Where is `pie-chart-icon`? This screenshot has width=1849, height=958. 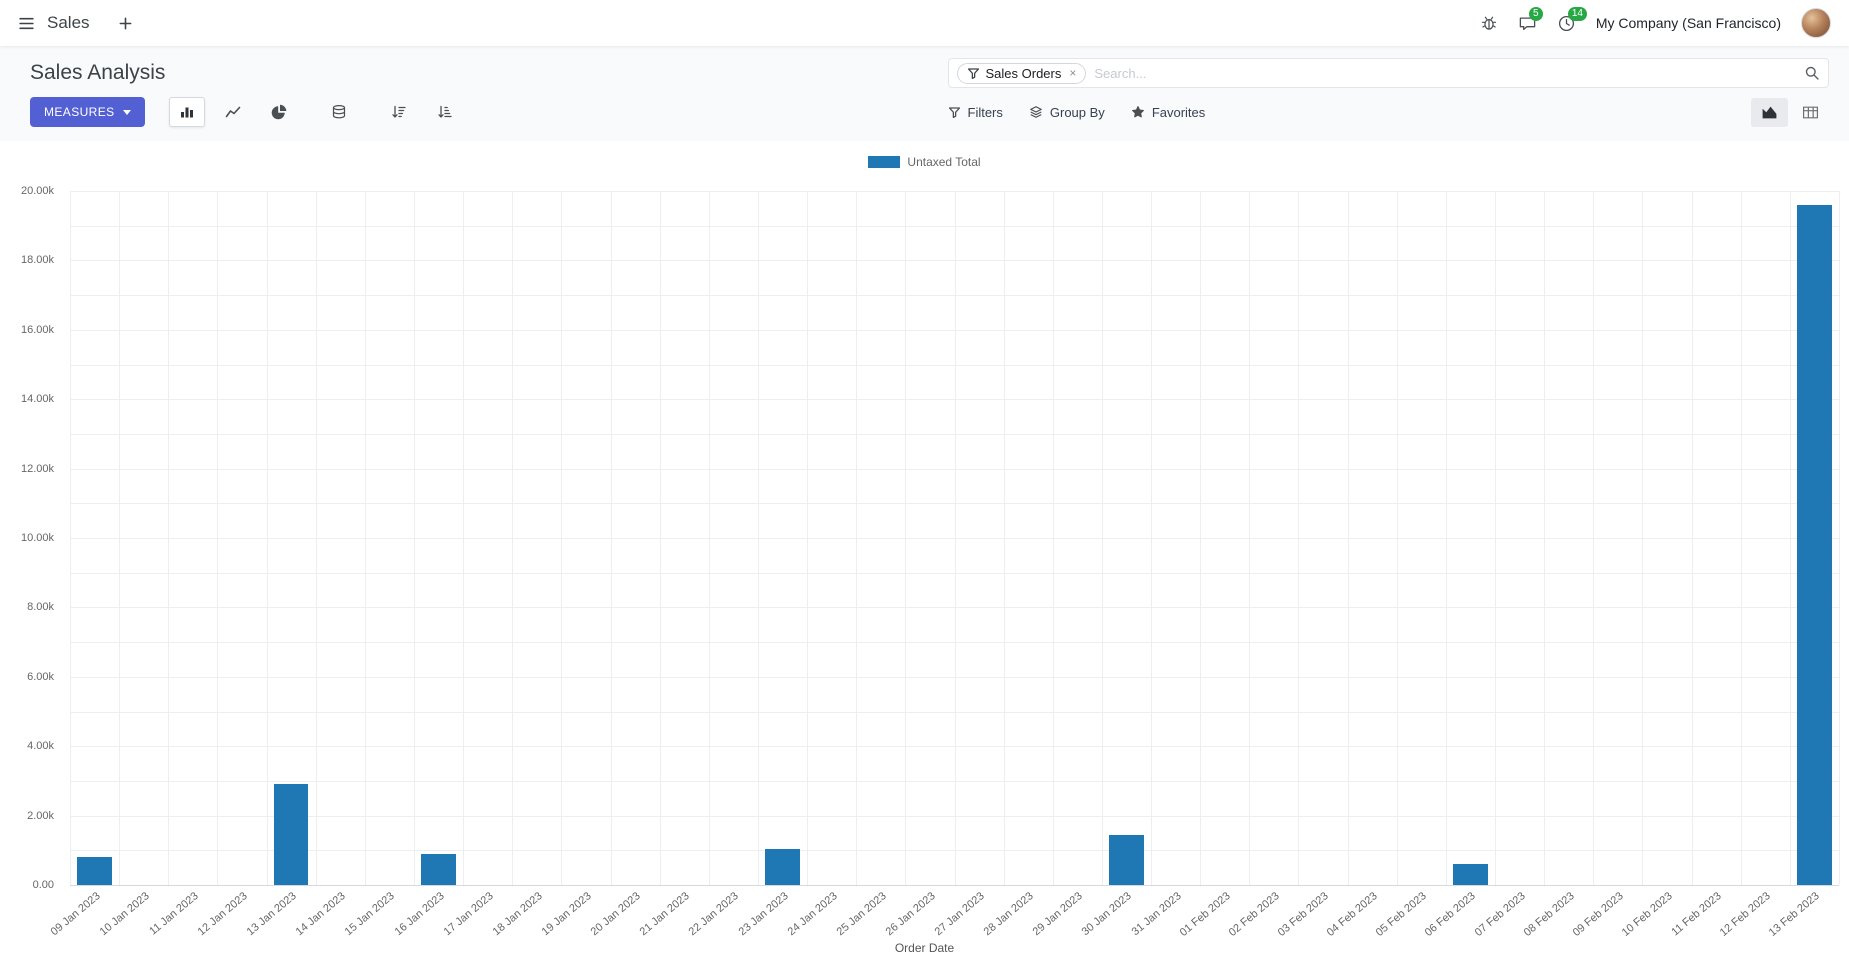
pie-chart-icon is located at coordinates (278, 112).